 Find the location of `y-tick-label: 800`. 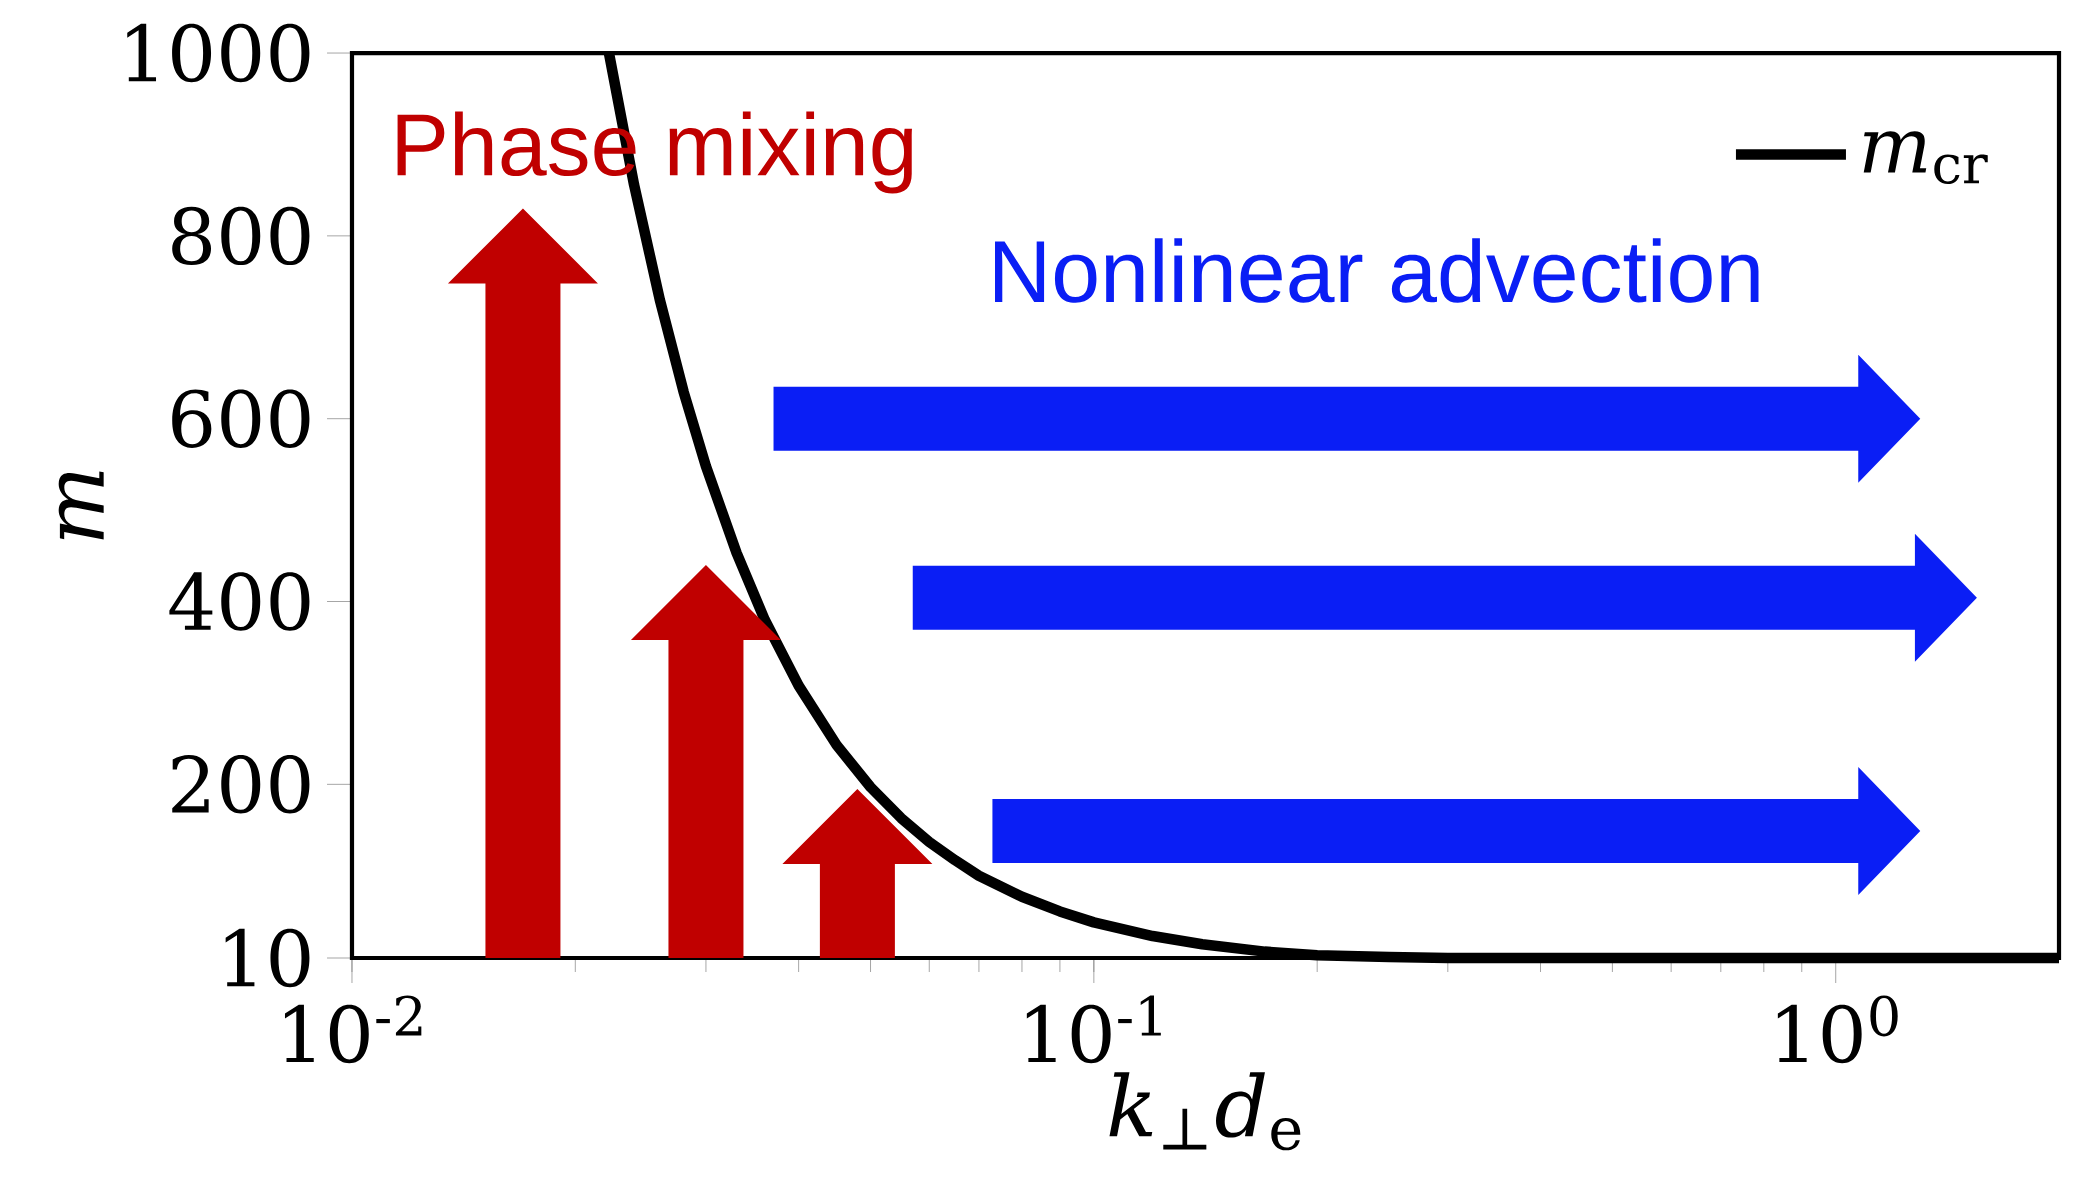

y-tick-label: 800 is located at coordinates (241, 236).